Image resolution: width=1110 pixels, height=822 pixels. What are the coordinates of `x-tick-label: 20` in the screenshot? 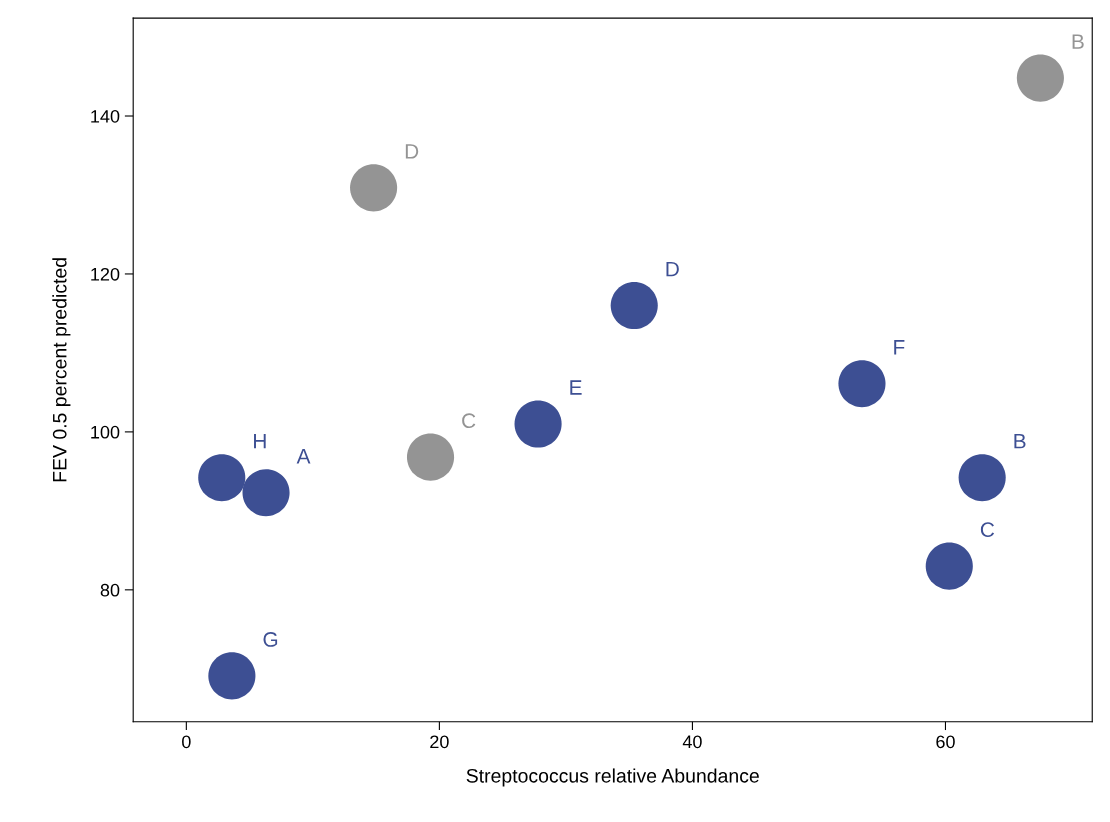 It's located at (439, 742).